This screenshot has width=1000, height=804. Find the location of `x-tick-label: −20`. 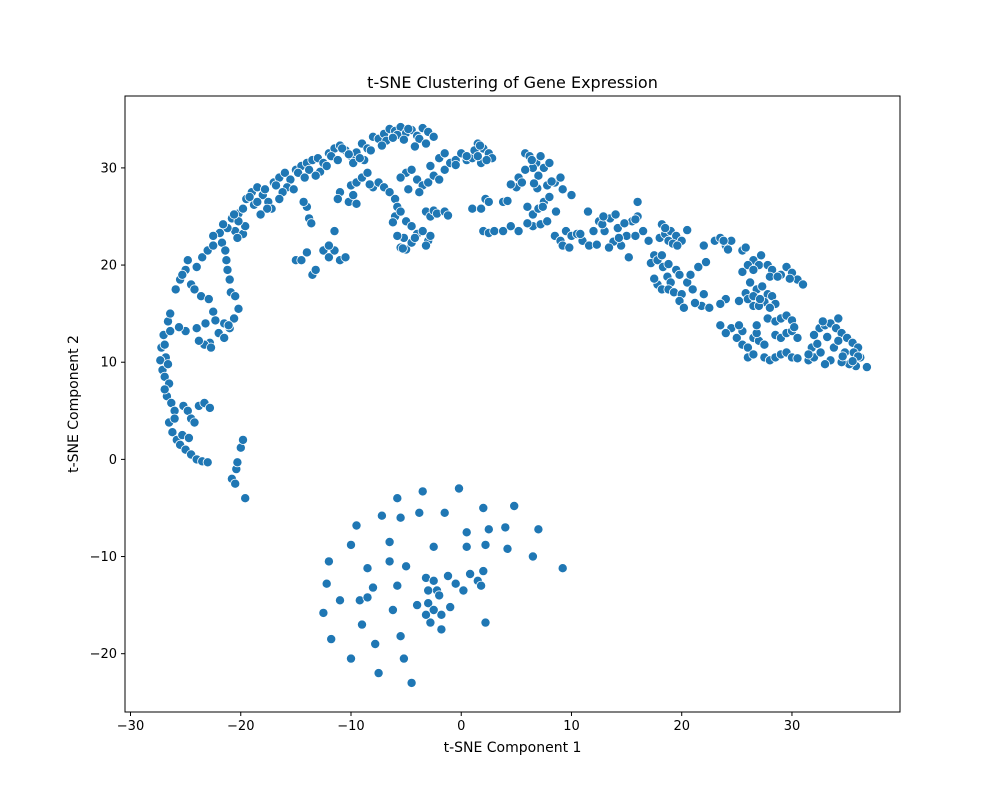

x-tick-label: −20 is located at coordinates (240, 726).